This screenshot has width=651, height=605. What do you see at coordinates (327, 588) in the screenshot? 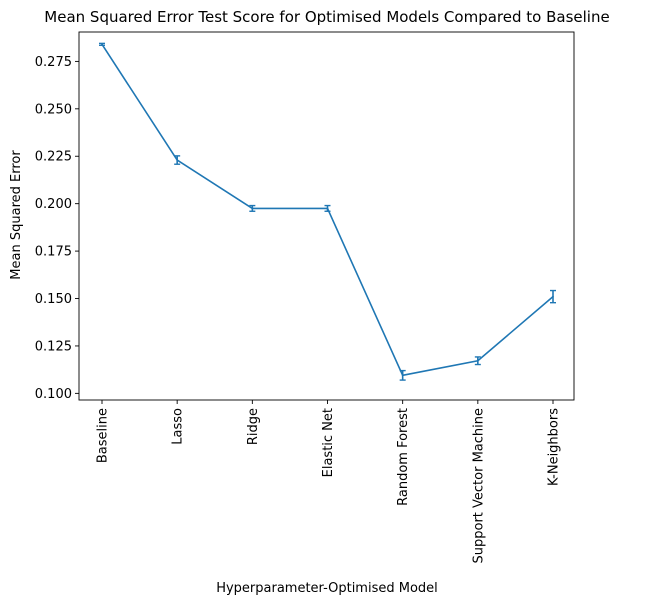
I see `x-axis-label: Hyperparameter-Optimised Model` at bounding box center [327, 588].